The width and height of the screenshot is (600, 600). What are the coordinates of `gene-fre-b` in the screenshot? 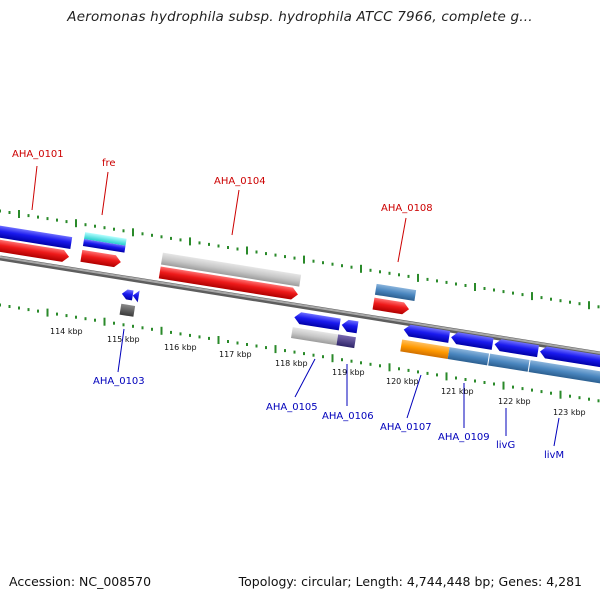 It's located at (104, 246).